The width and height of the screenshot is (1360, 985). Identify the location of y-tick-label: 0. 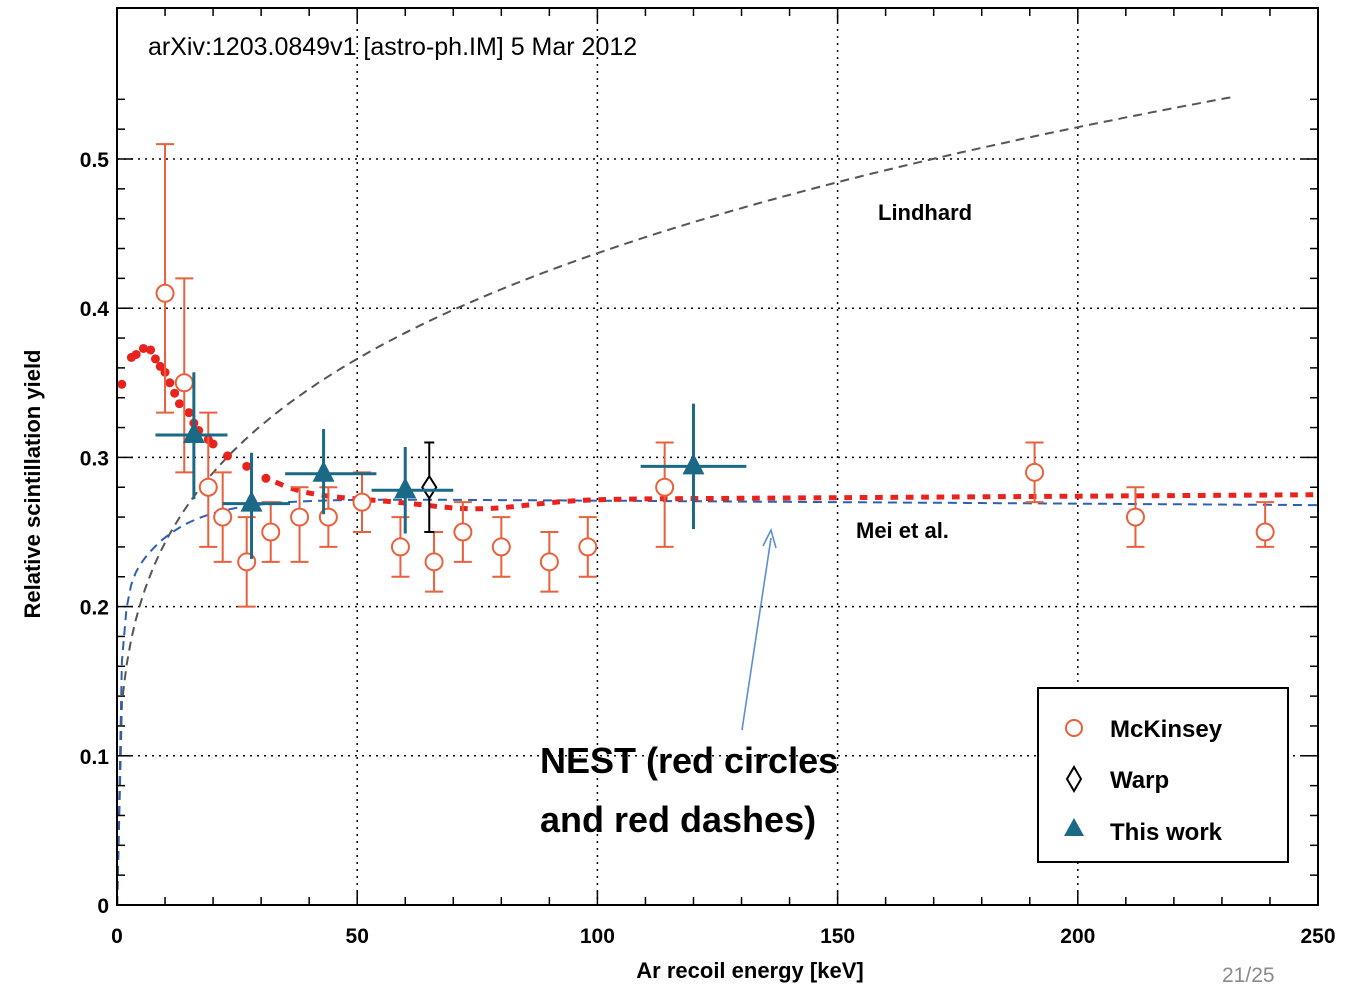
(103, 906).